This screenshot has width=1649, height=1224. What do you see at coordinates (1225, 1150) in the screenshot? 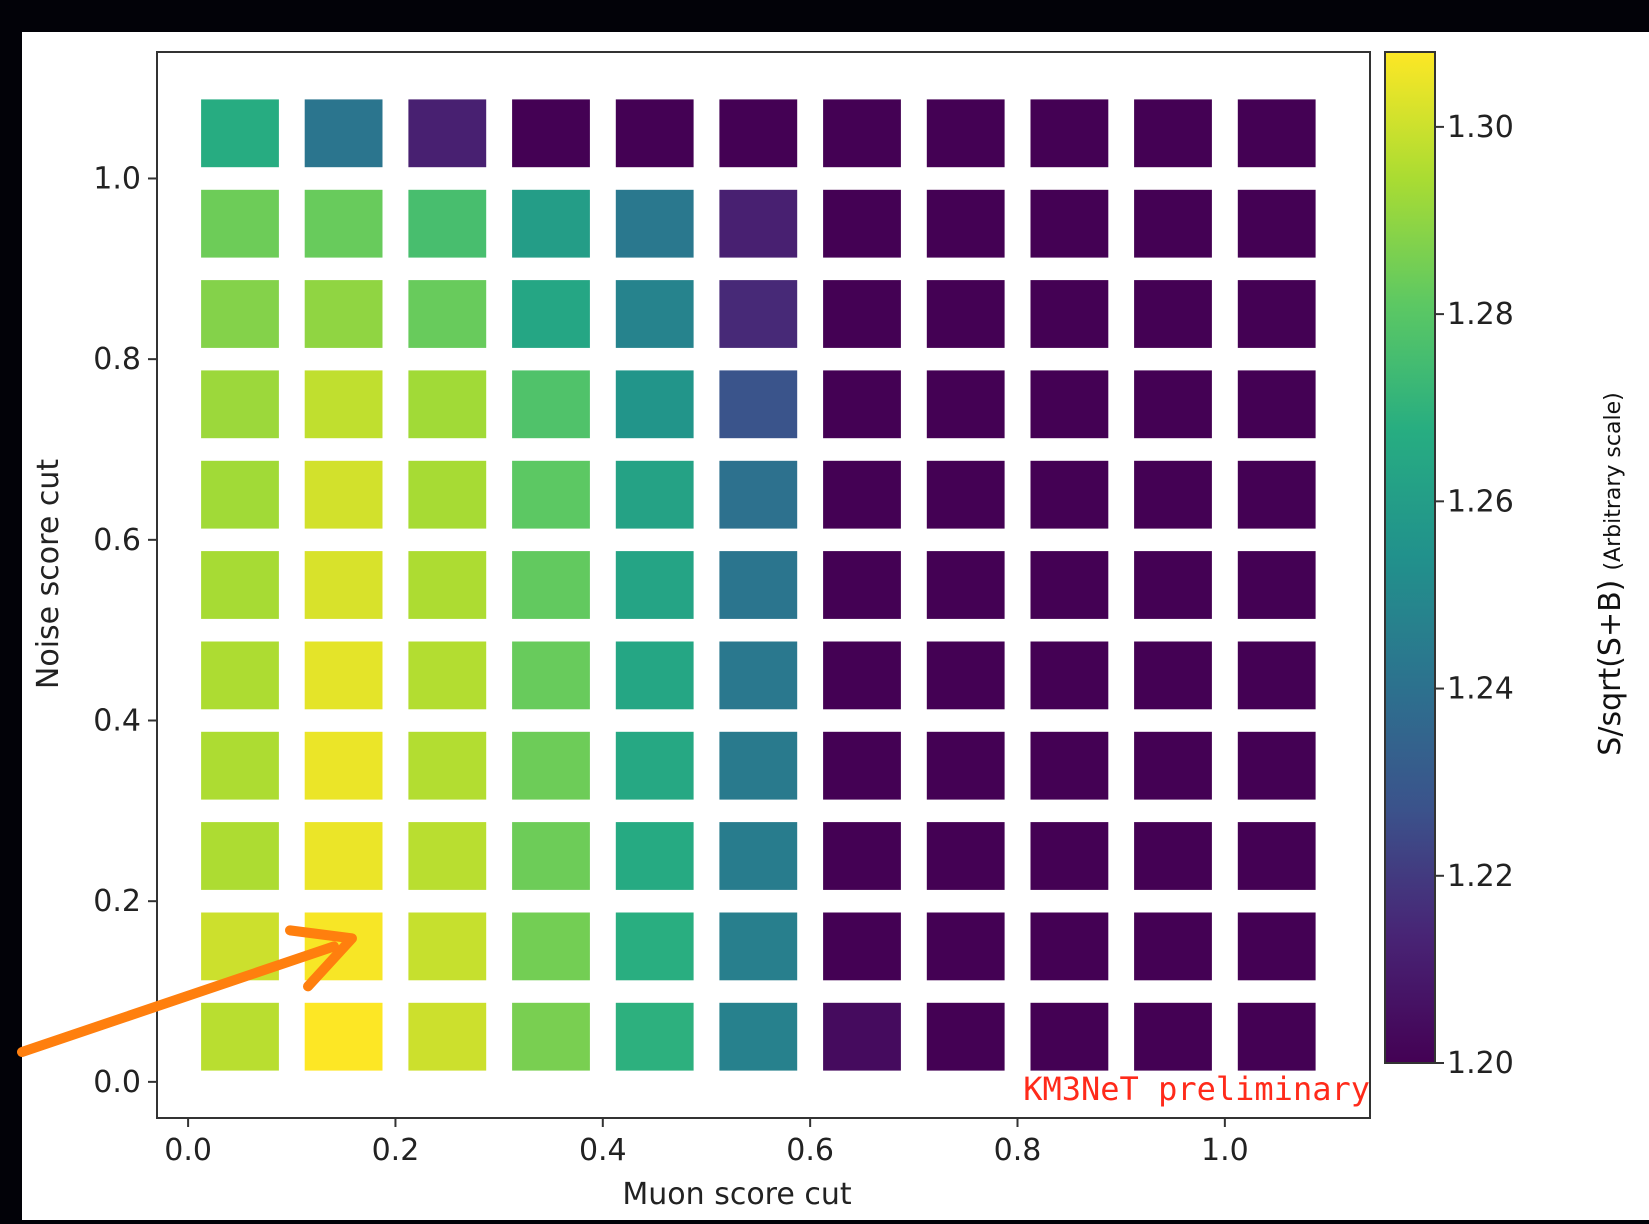
I see `x-tick-label: 1.0` at bounding box center [1225, 1150].